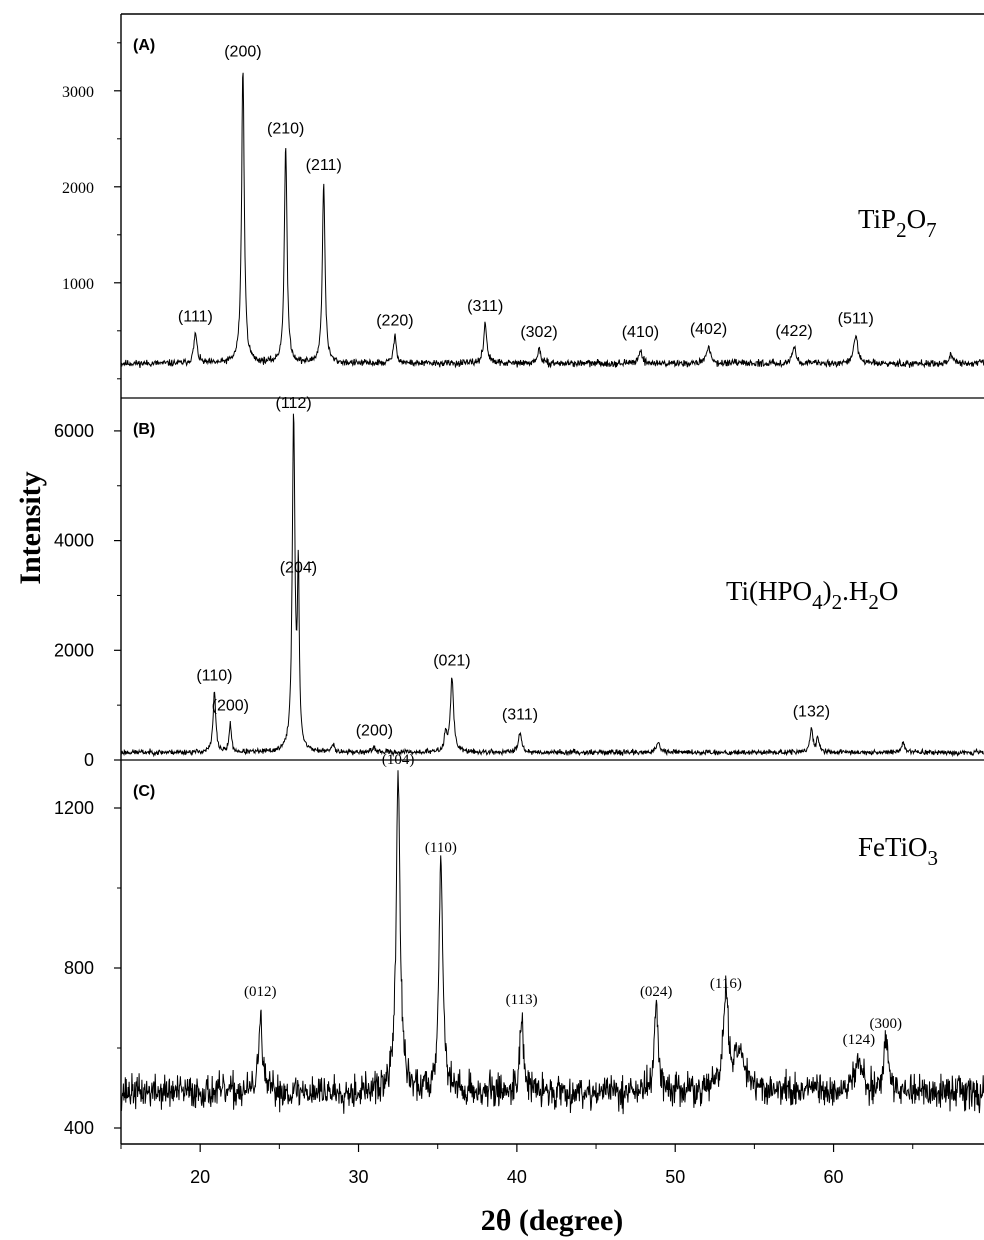 Image resolution: width=984 pixels, height=1240 pixels. I want to click on peak-label: (132), so click(811, 712).